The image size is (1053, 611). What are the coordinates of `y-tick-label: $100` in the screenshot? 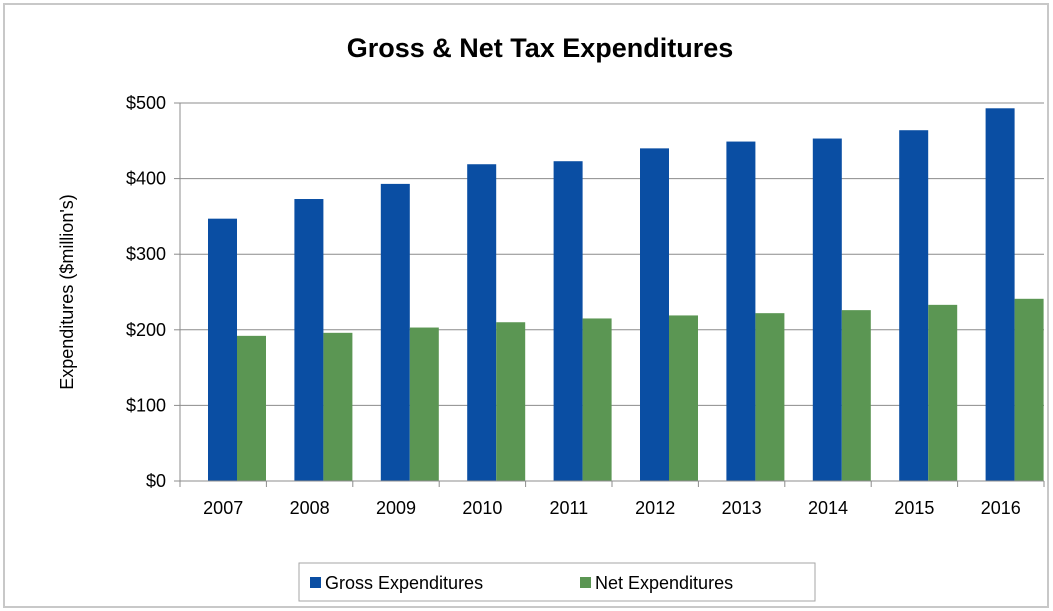 It's located at (146, 405).